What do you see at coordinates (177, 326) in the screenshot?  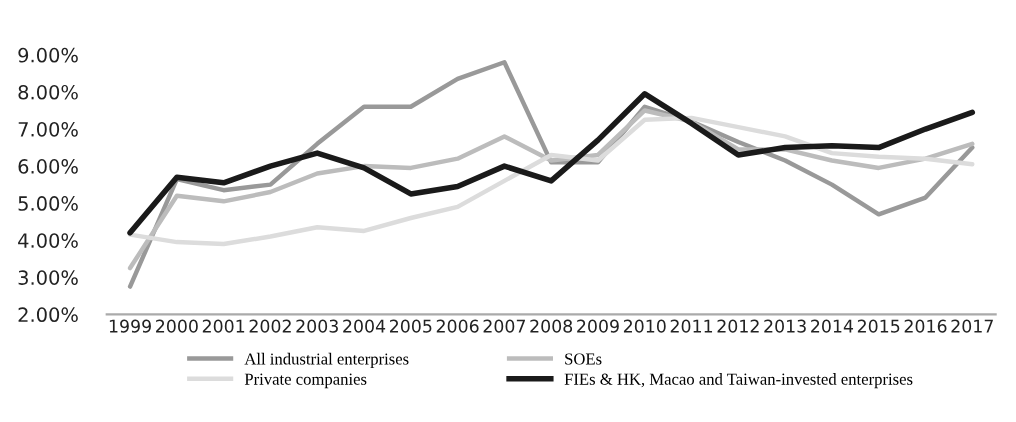 I see `x-tick-label: 2000` at bounding box center [177, 326].